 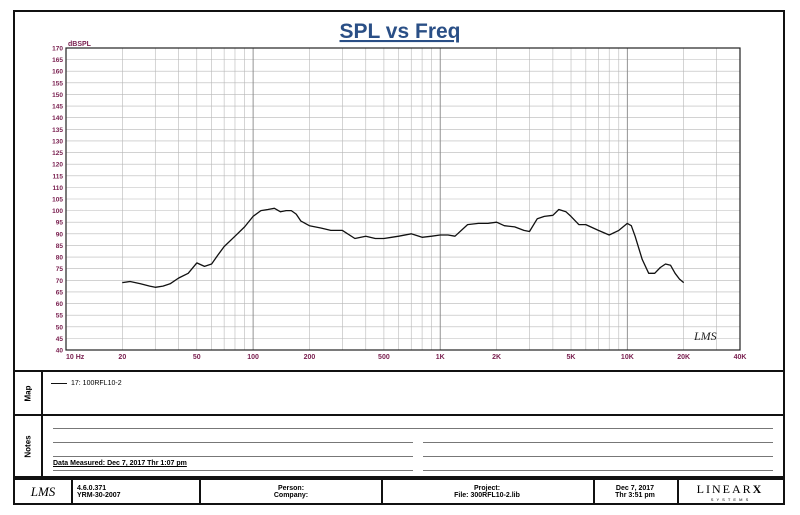 I want to click on map-tab: Map, so click(x=29, y=393).